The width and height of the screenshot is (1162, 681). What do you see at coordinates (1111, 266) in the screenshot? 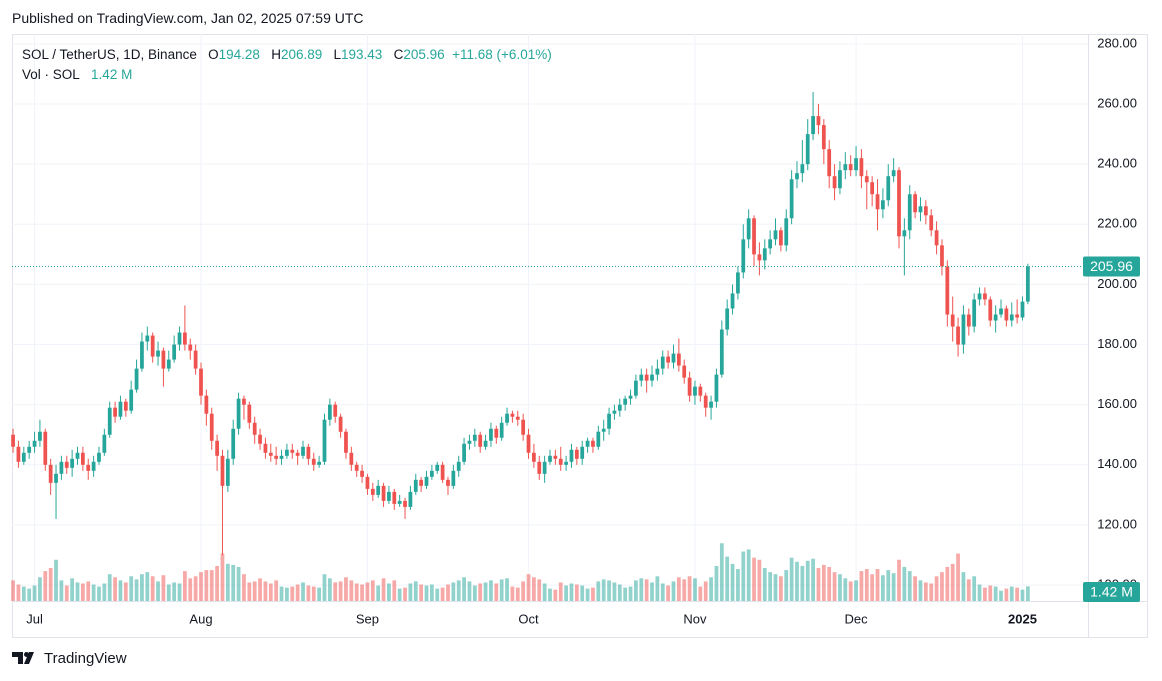
I see `price-tag` at bounding box center [1111, 266].